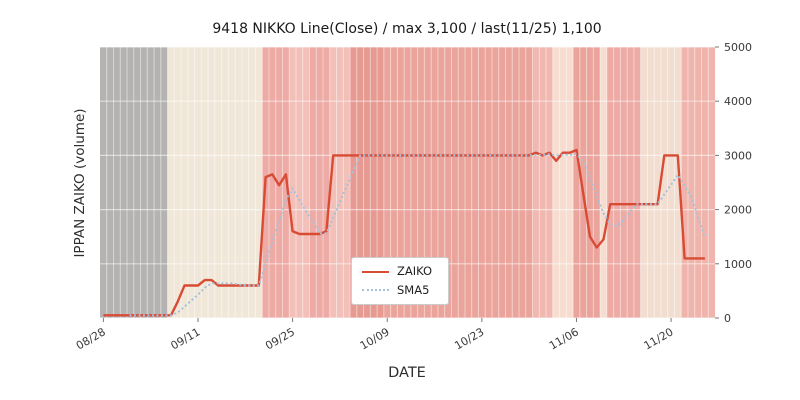 This screenshot has width=800, height=400. I want to click on x-axis-ticks: 08/28 09/11 09/25 10/09 10/23 11/06 11/20, so click(375, 335).